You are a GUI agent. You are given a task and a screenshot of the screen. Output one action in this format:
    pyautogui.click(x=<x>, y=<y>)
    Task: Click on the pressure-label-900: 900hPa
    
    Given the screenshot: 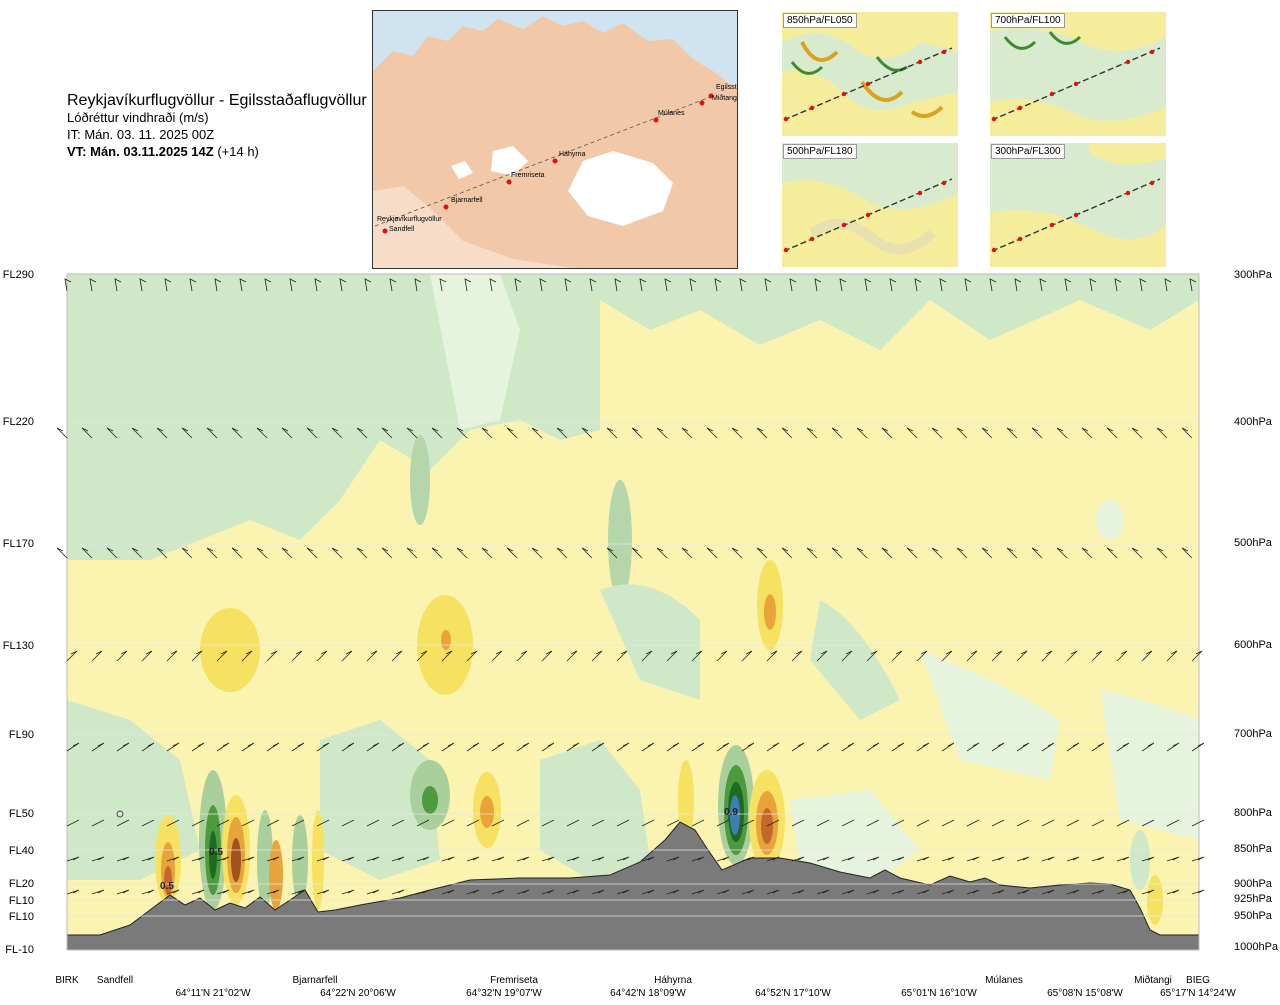 What is the action you would take?
    pyautogui.click(x=1253, y=884)
    